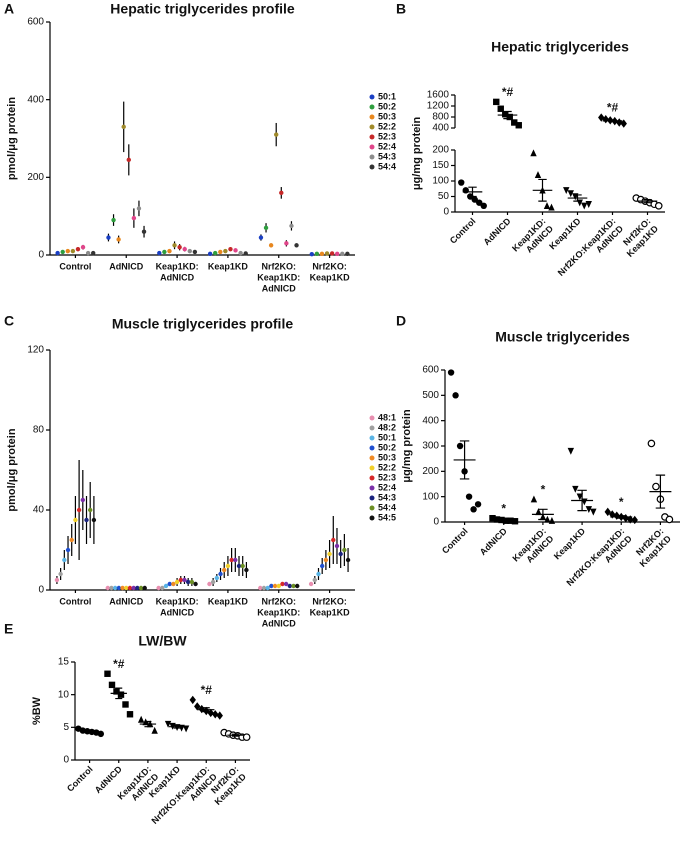 This screenshot has width=700, height=842. Describe the element at coordinates (430, 370) in the screenshot. I see `y-tick-label: 600` at that location.